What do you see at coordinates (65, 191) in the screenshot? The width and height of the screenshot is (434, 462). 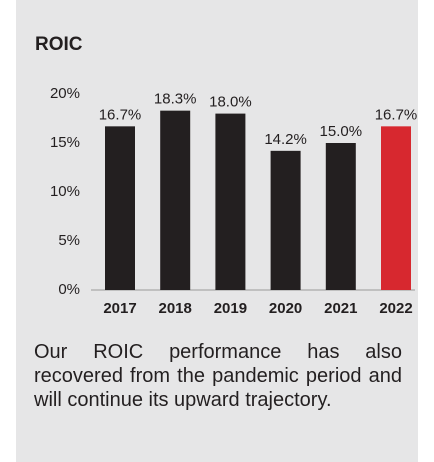 I see `y-tick-label: 10%` at bounding box center [65, 191].